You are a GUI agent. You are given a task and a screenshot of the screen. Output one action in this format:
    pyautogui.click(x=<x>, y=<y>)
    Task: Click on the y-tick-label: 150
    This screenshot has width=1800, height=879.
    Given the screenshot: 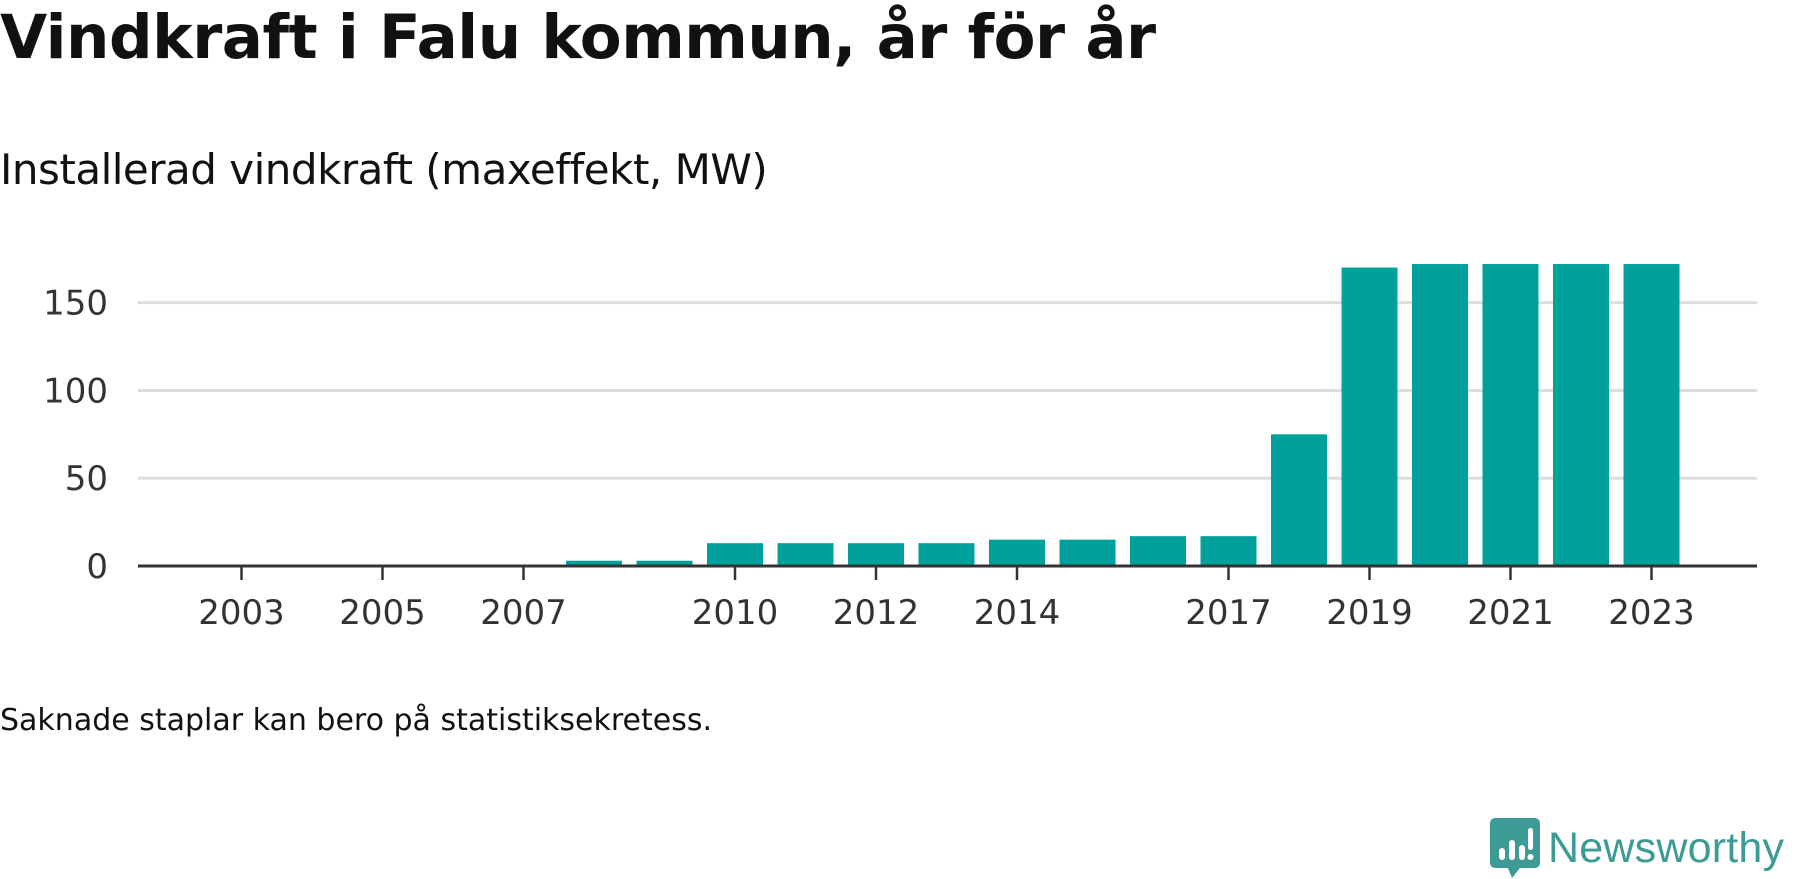 What is the action you would take?
    pyautogui.click(x=75, y=304)
    